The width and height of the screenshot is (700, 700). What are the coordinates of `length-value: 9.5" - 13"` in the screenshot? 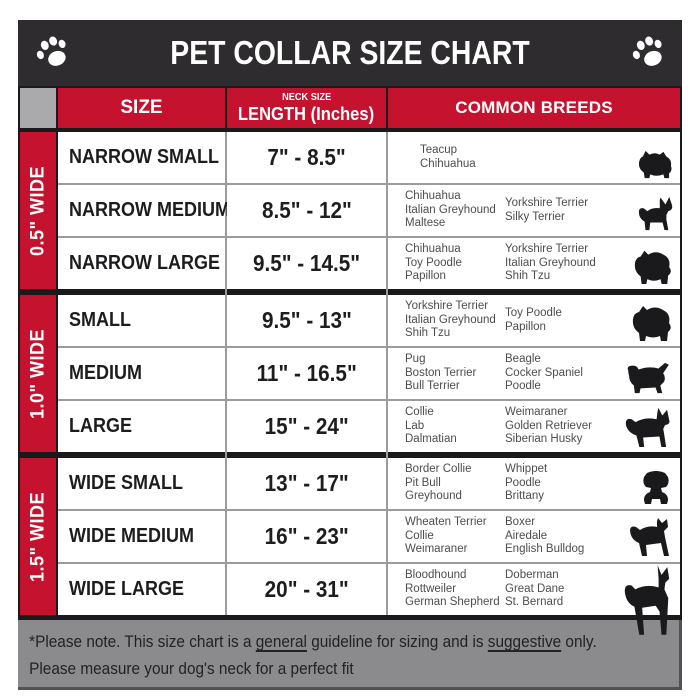 It's located at (306, 320).